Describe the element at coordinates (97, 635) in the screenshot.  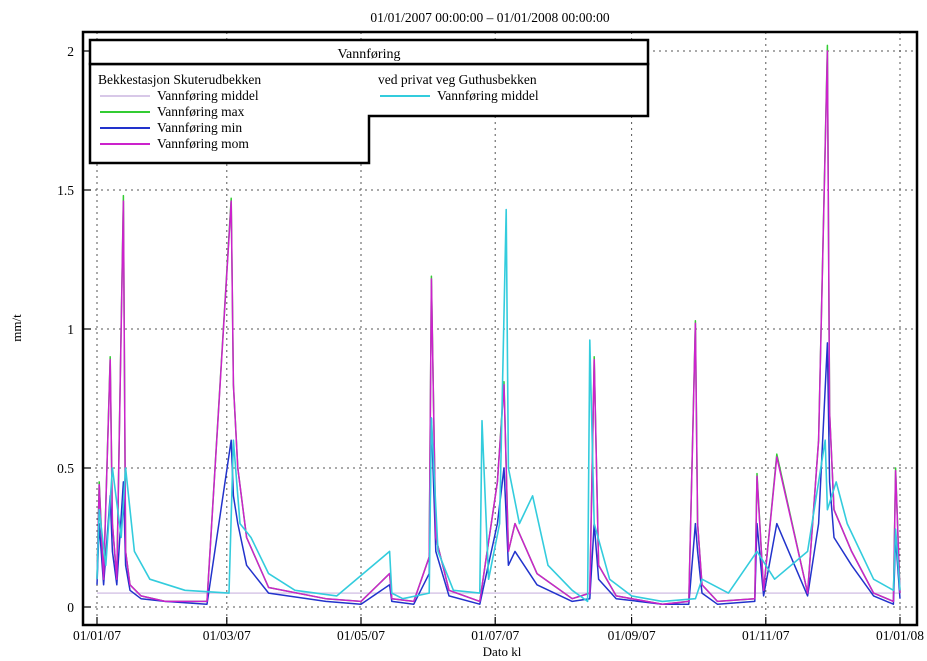
I see `x-tick-label: 01/01/07` at that location.